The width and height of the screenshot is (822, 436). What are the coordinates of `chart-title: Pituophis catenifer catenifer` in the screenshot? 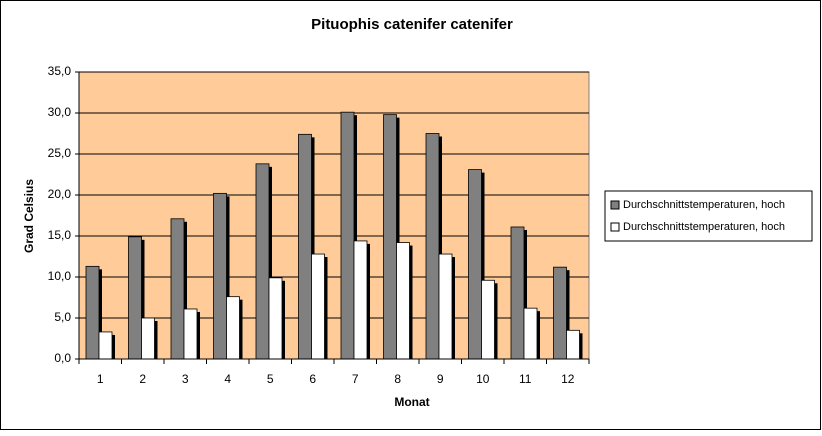 It's located at (412, 24).